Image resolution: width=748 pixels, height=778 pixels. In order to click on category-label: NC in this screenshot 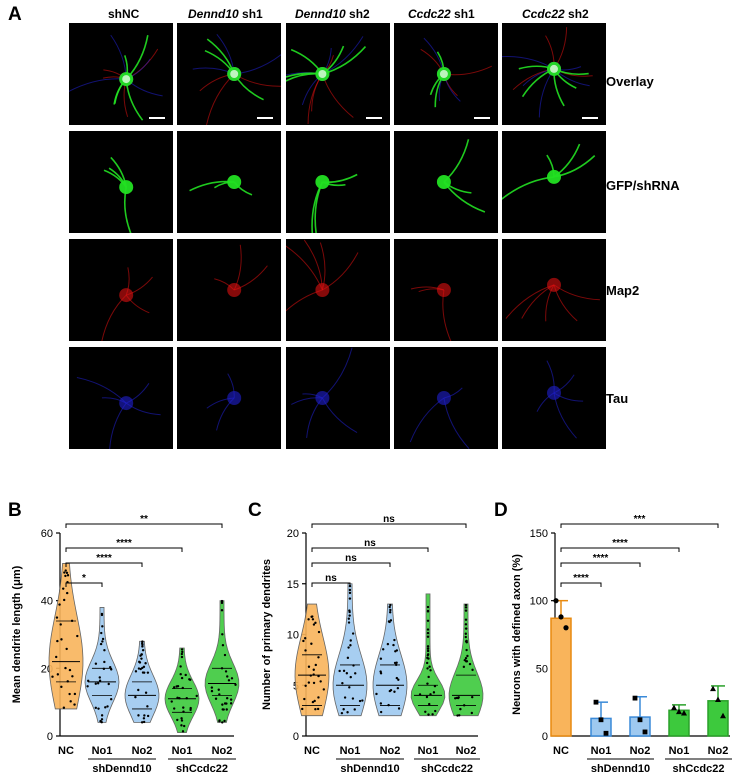, I will do `click(561, 751)`.